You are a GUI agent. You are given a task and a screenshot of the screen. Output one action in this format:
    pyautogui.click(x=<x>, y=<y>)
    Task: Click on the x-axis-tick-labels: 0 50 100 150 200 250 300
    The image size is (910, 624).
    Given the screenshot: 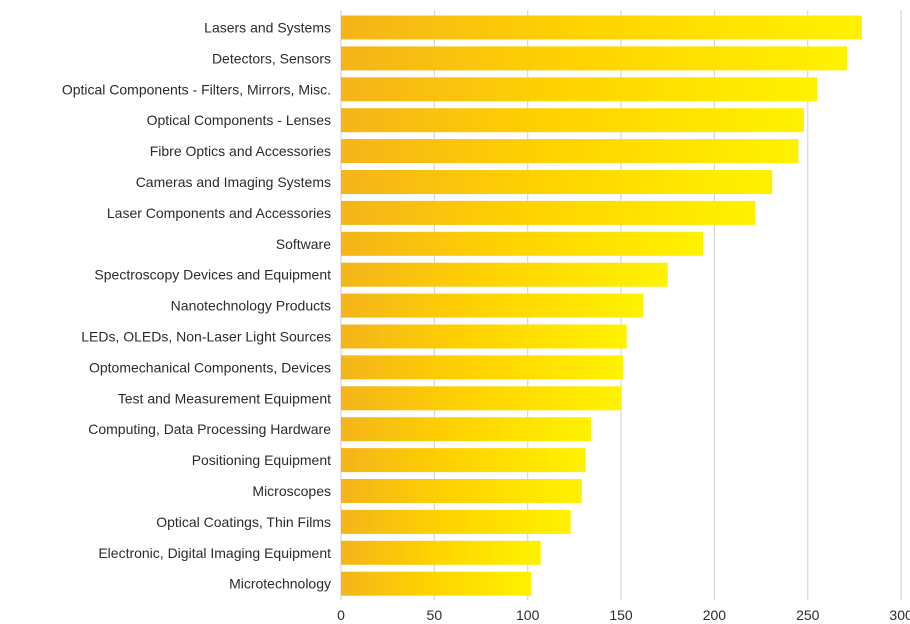 What is the action you would take?
    pyautogui.click(x=623, y=615)
    